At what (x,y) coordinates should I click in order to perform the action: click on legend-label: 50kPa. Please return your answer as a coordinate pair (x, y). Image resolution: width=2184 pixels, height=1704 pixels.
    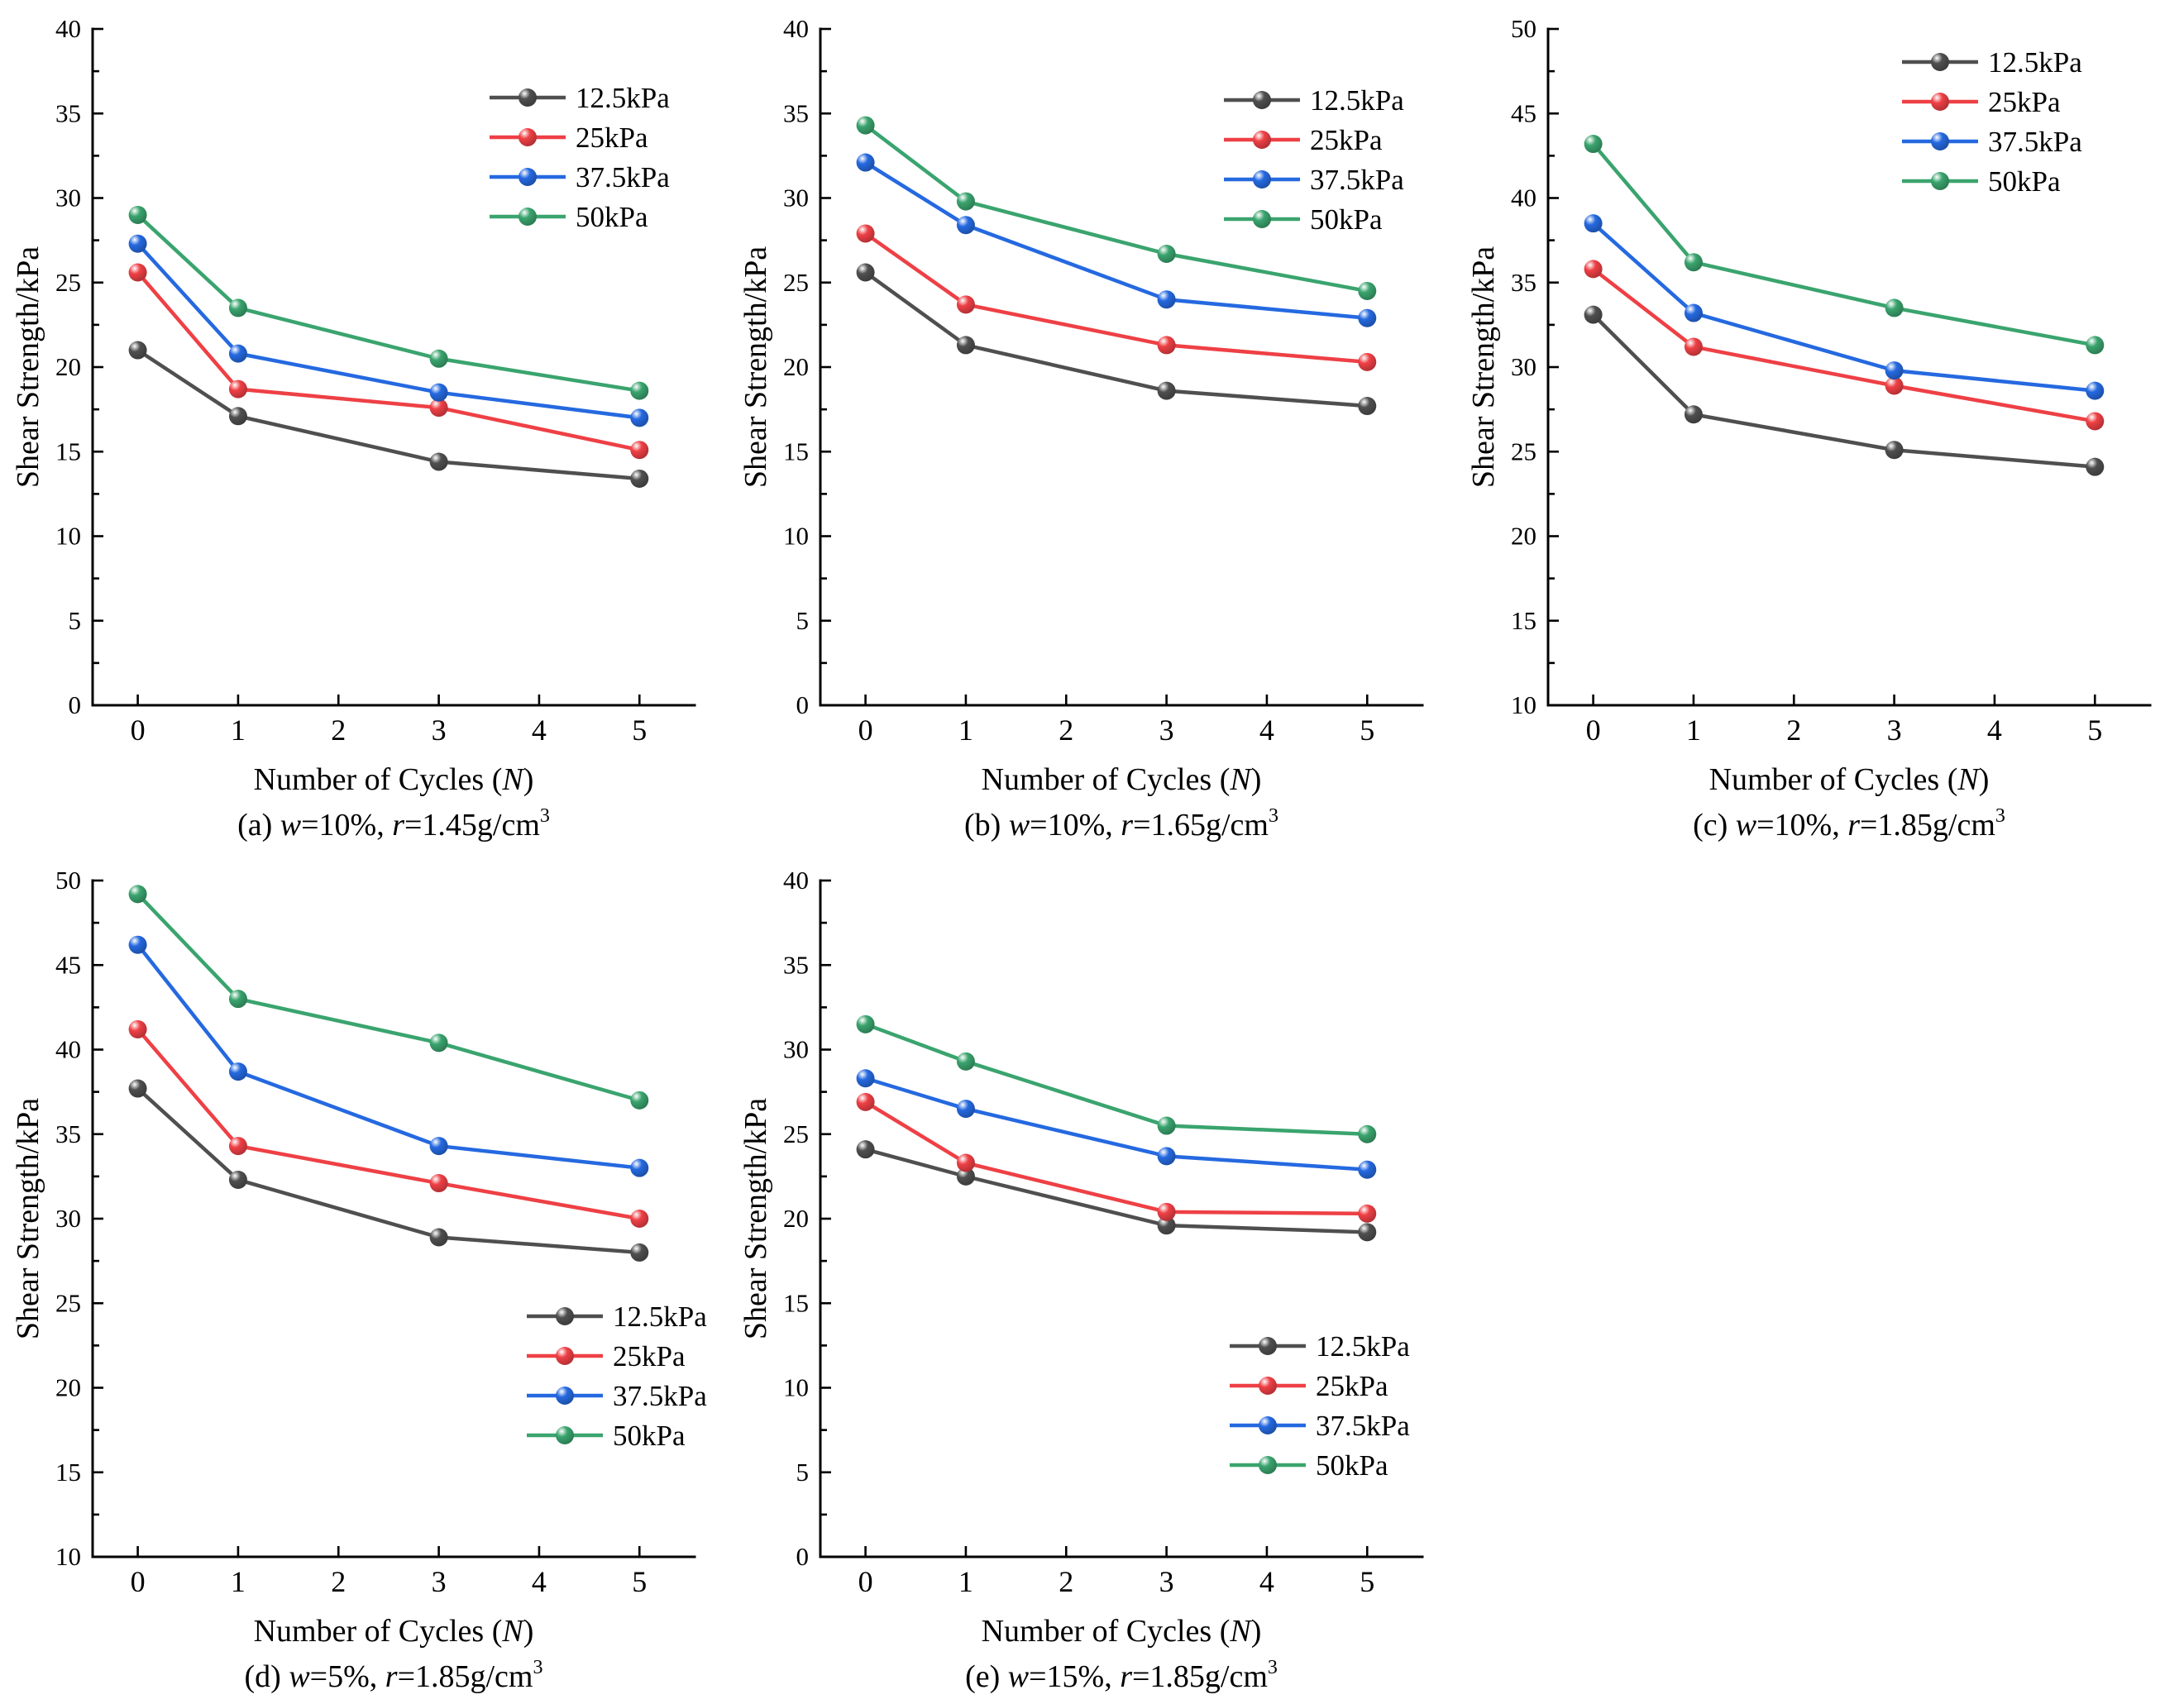
    Looking at the image, I should click on (1352, 1465).